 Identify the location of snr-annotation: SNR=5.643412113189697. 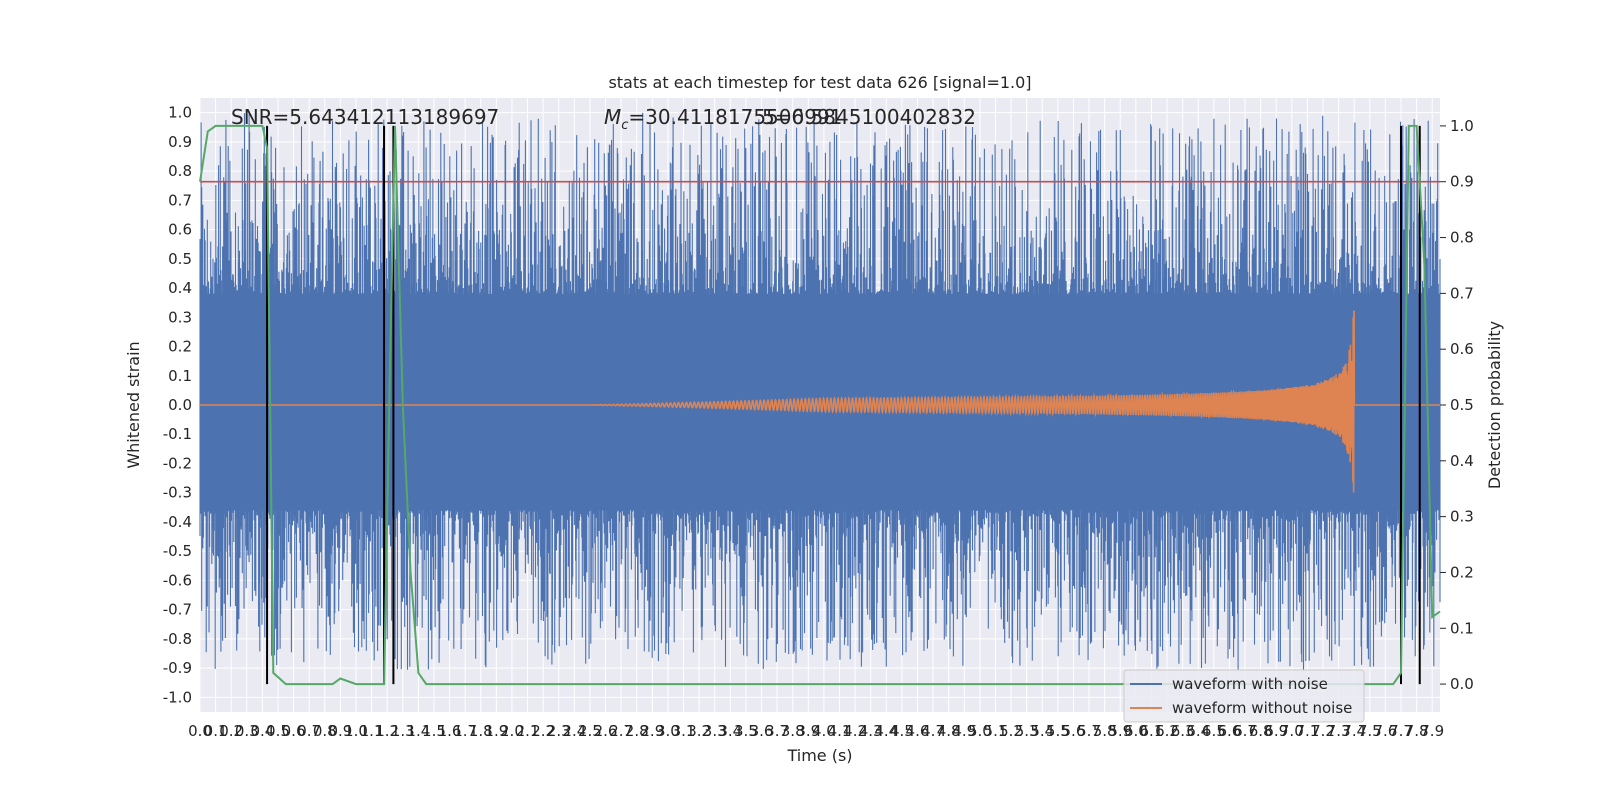
(365, 117).